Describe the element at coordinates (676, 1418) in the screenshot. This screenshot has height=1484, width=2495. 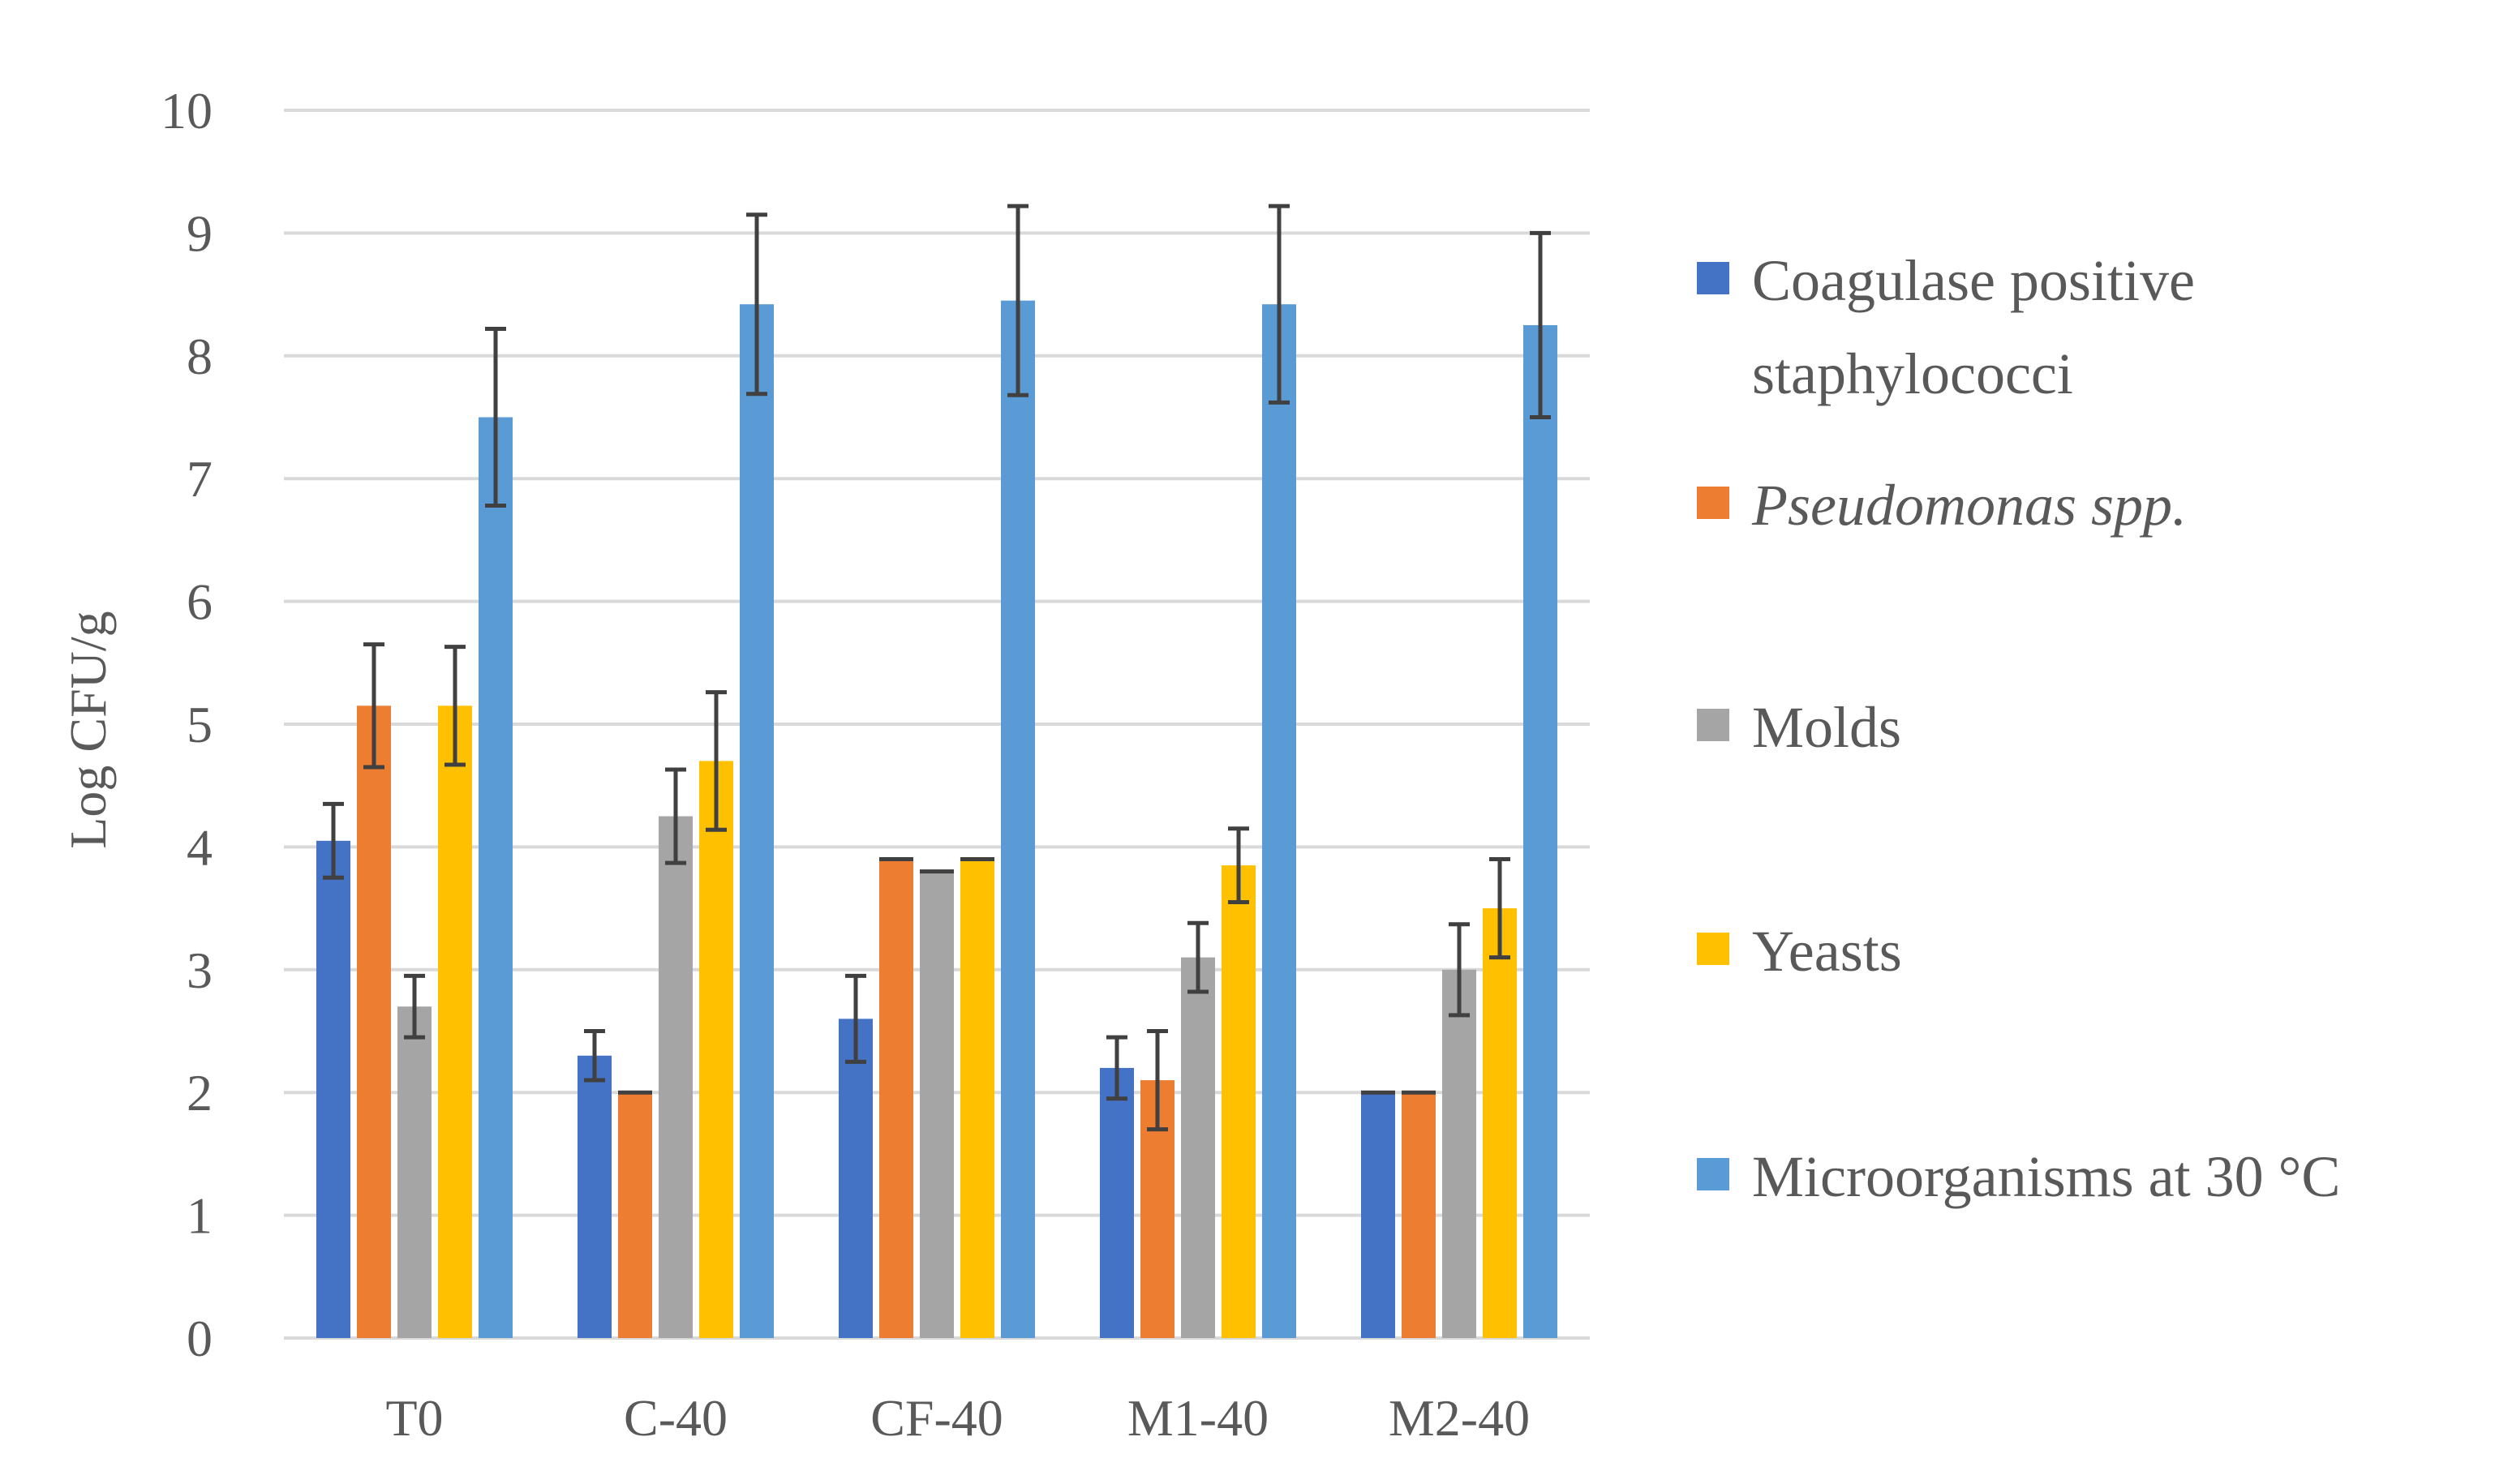
I see `x-tick-label: C-40` at that location.